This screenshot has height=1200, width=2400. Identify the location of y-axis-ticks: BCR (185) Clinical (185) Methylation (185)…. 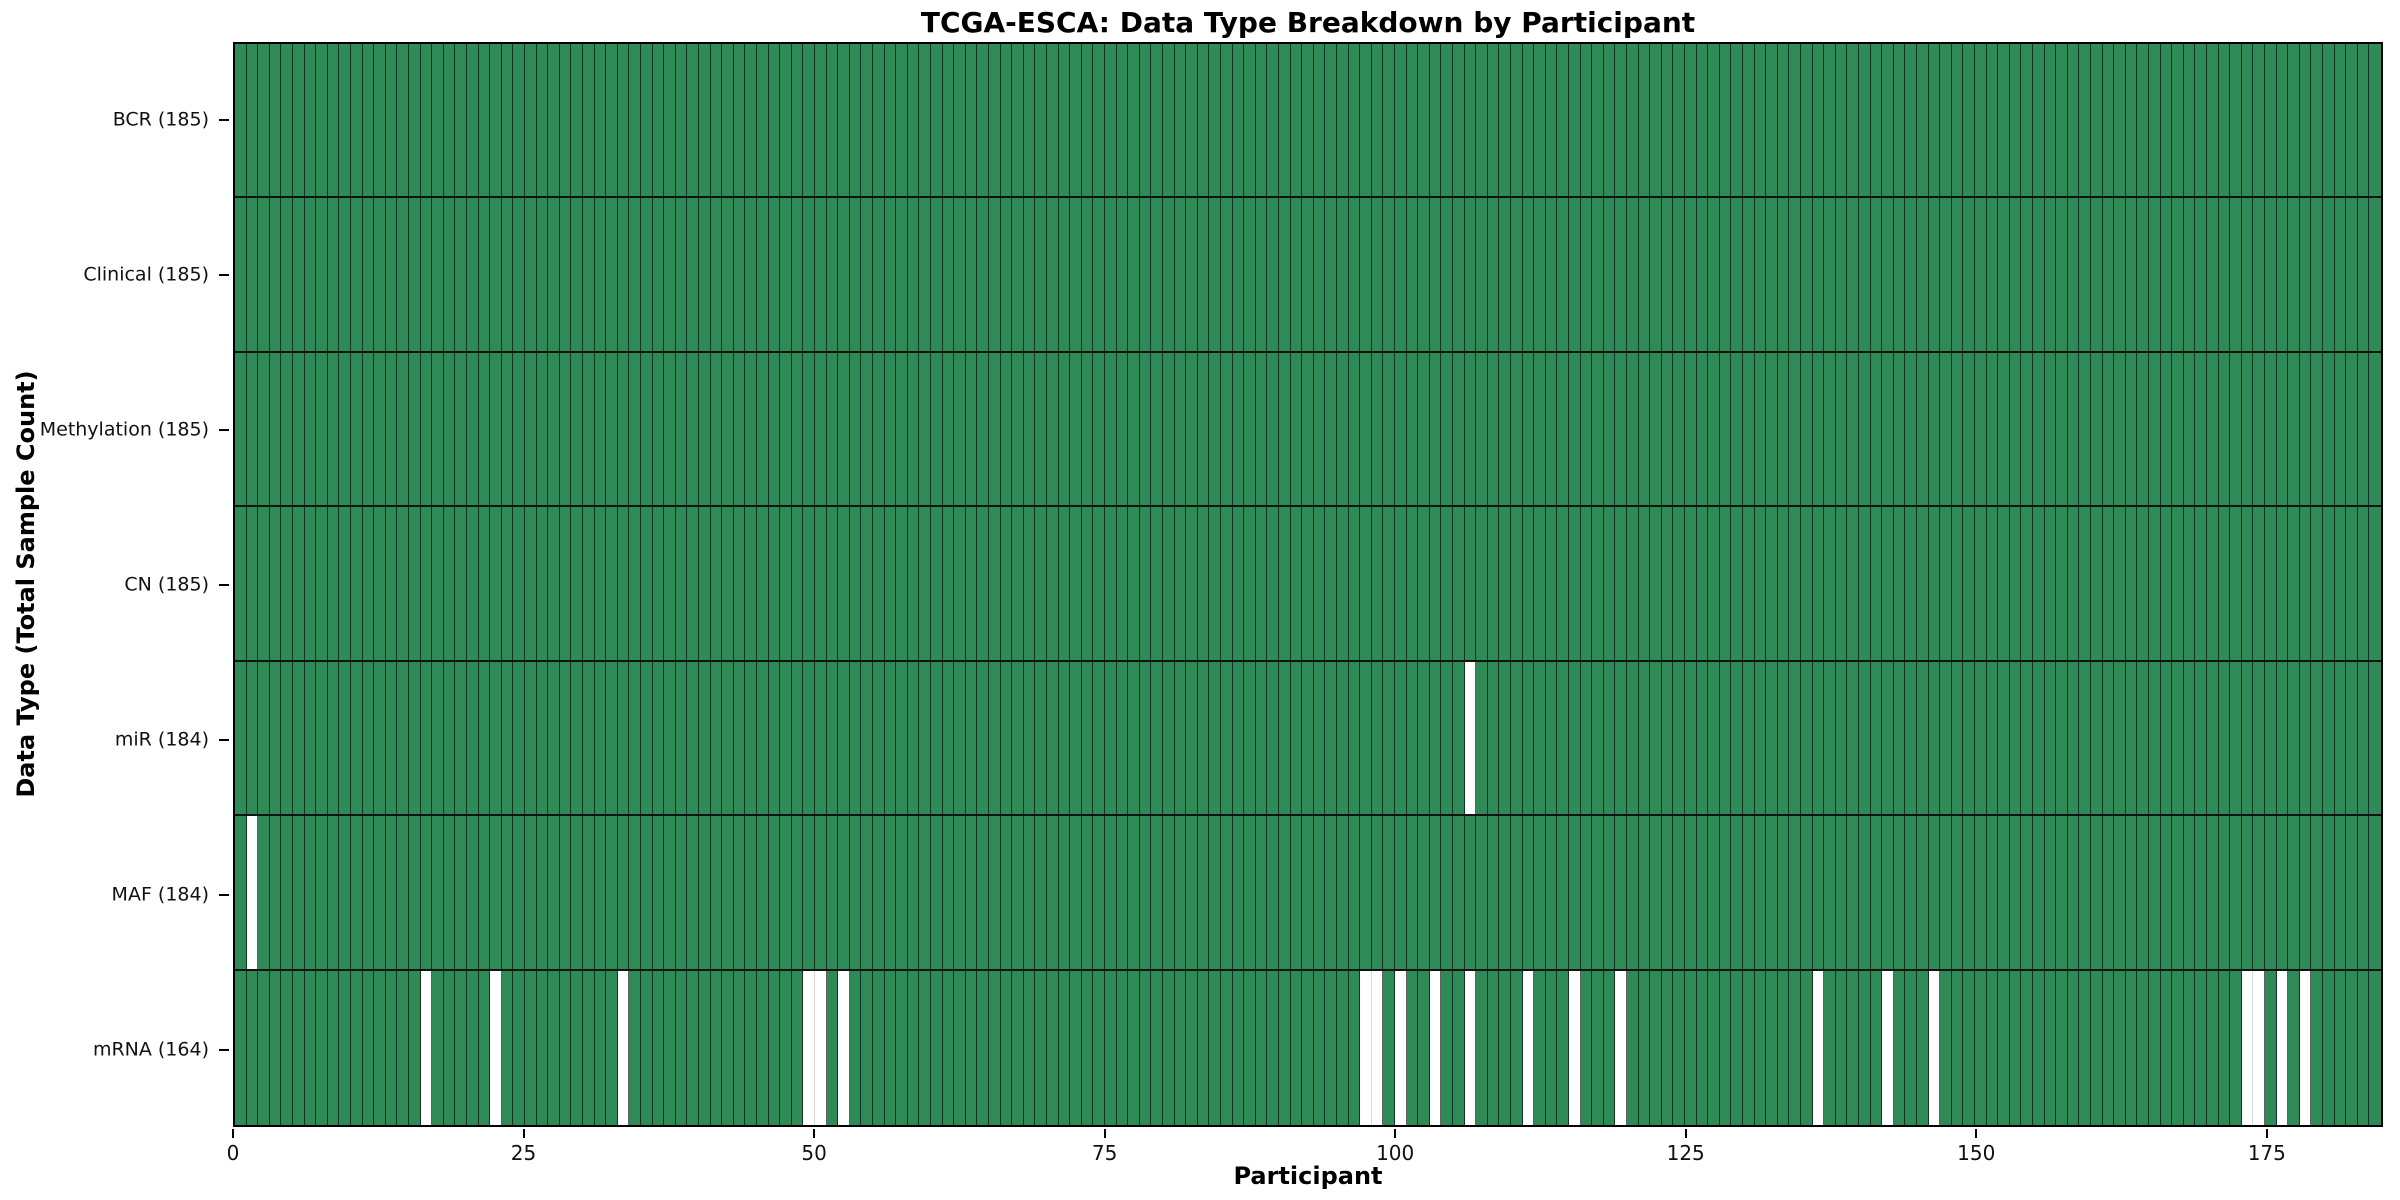
(115, 584).